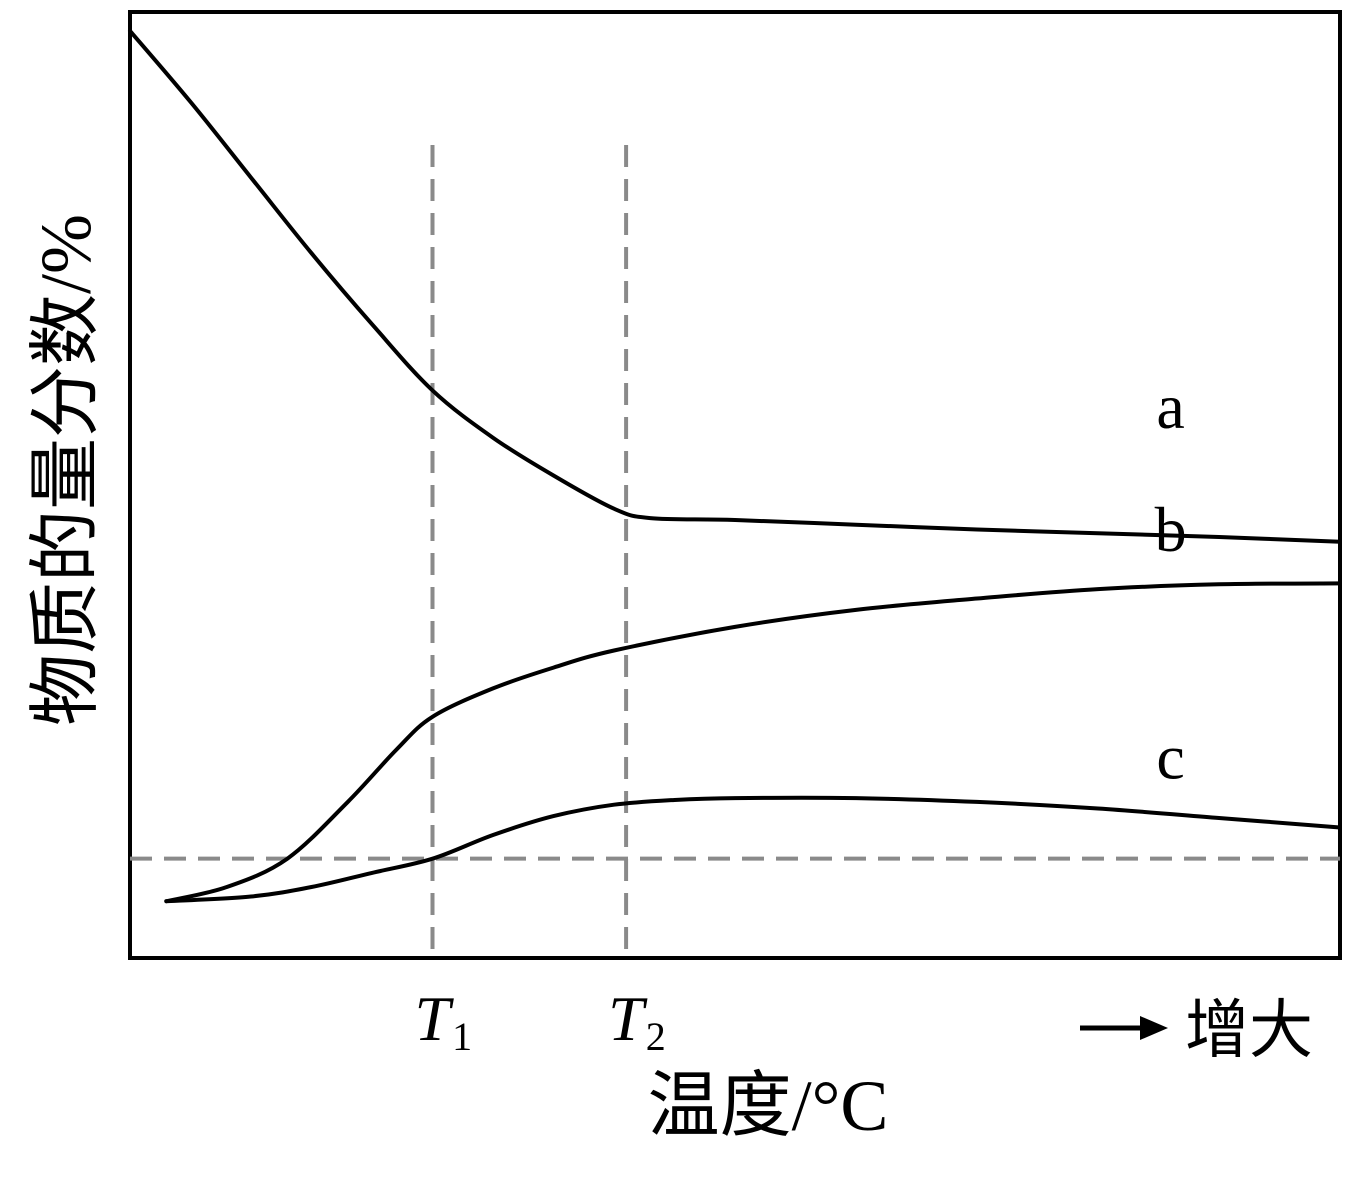 The height and width of the screenshot is (1182, 1356). I want to click on x-tick-label-1: T1, so click(444, 1021).